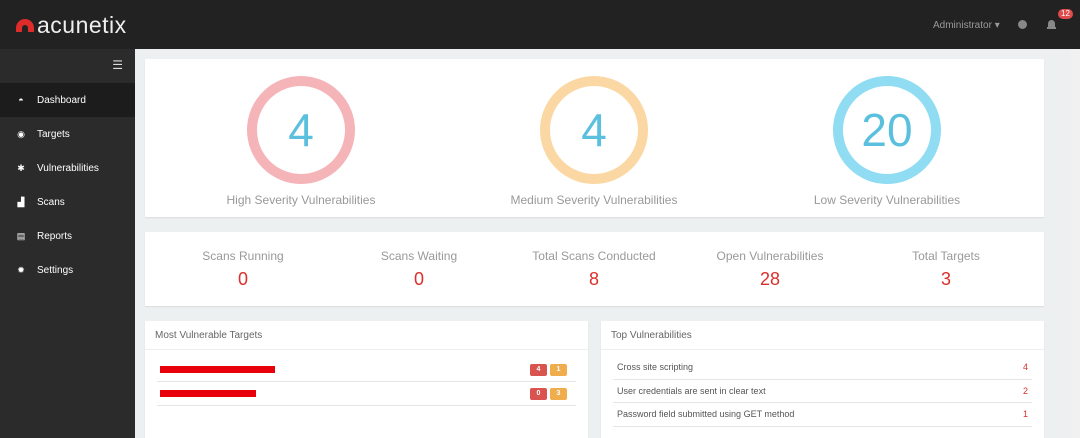 This screenshot has width=1080, height=438. What do you see at coordinates (538, 370) in the screenshot?
I see `high-count-badge: 4` at bounding box center [538, 370].